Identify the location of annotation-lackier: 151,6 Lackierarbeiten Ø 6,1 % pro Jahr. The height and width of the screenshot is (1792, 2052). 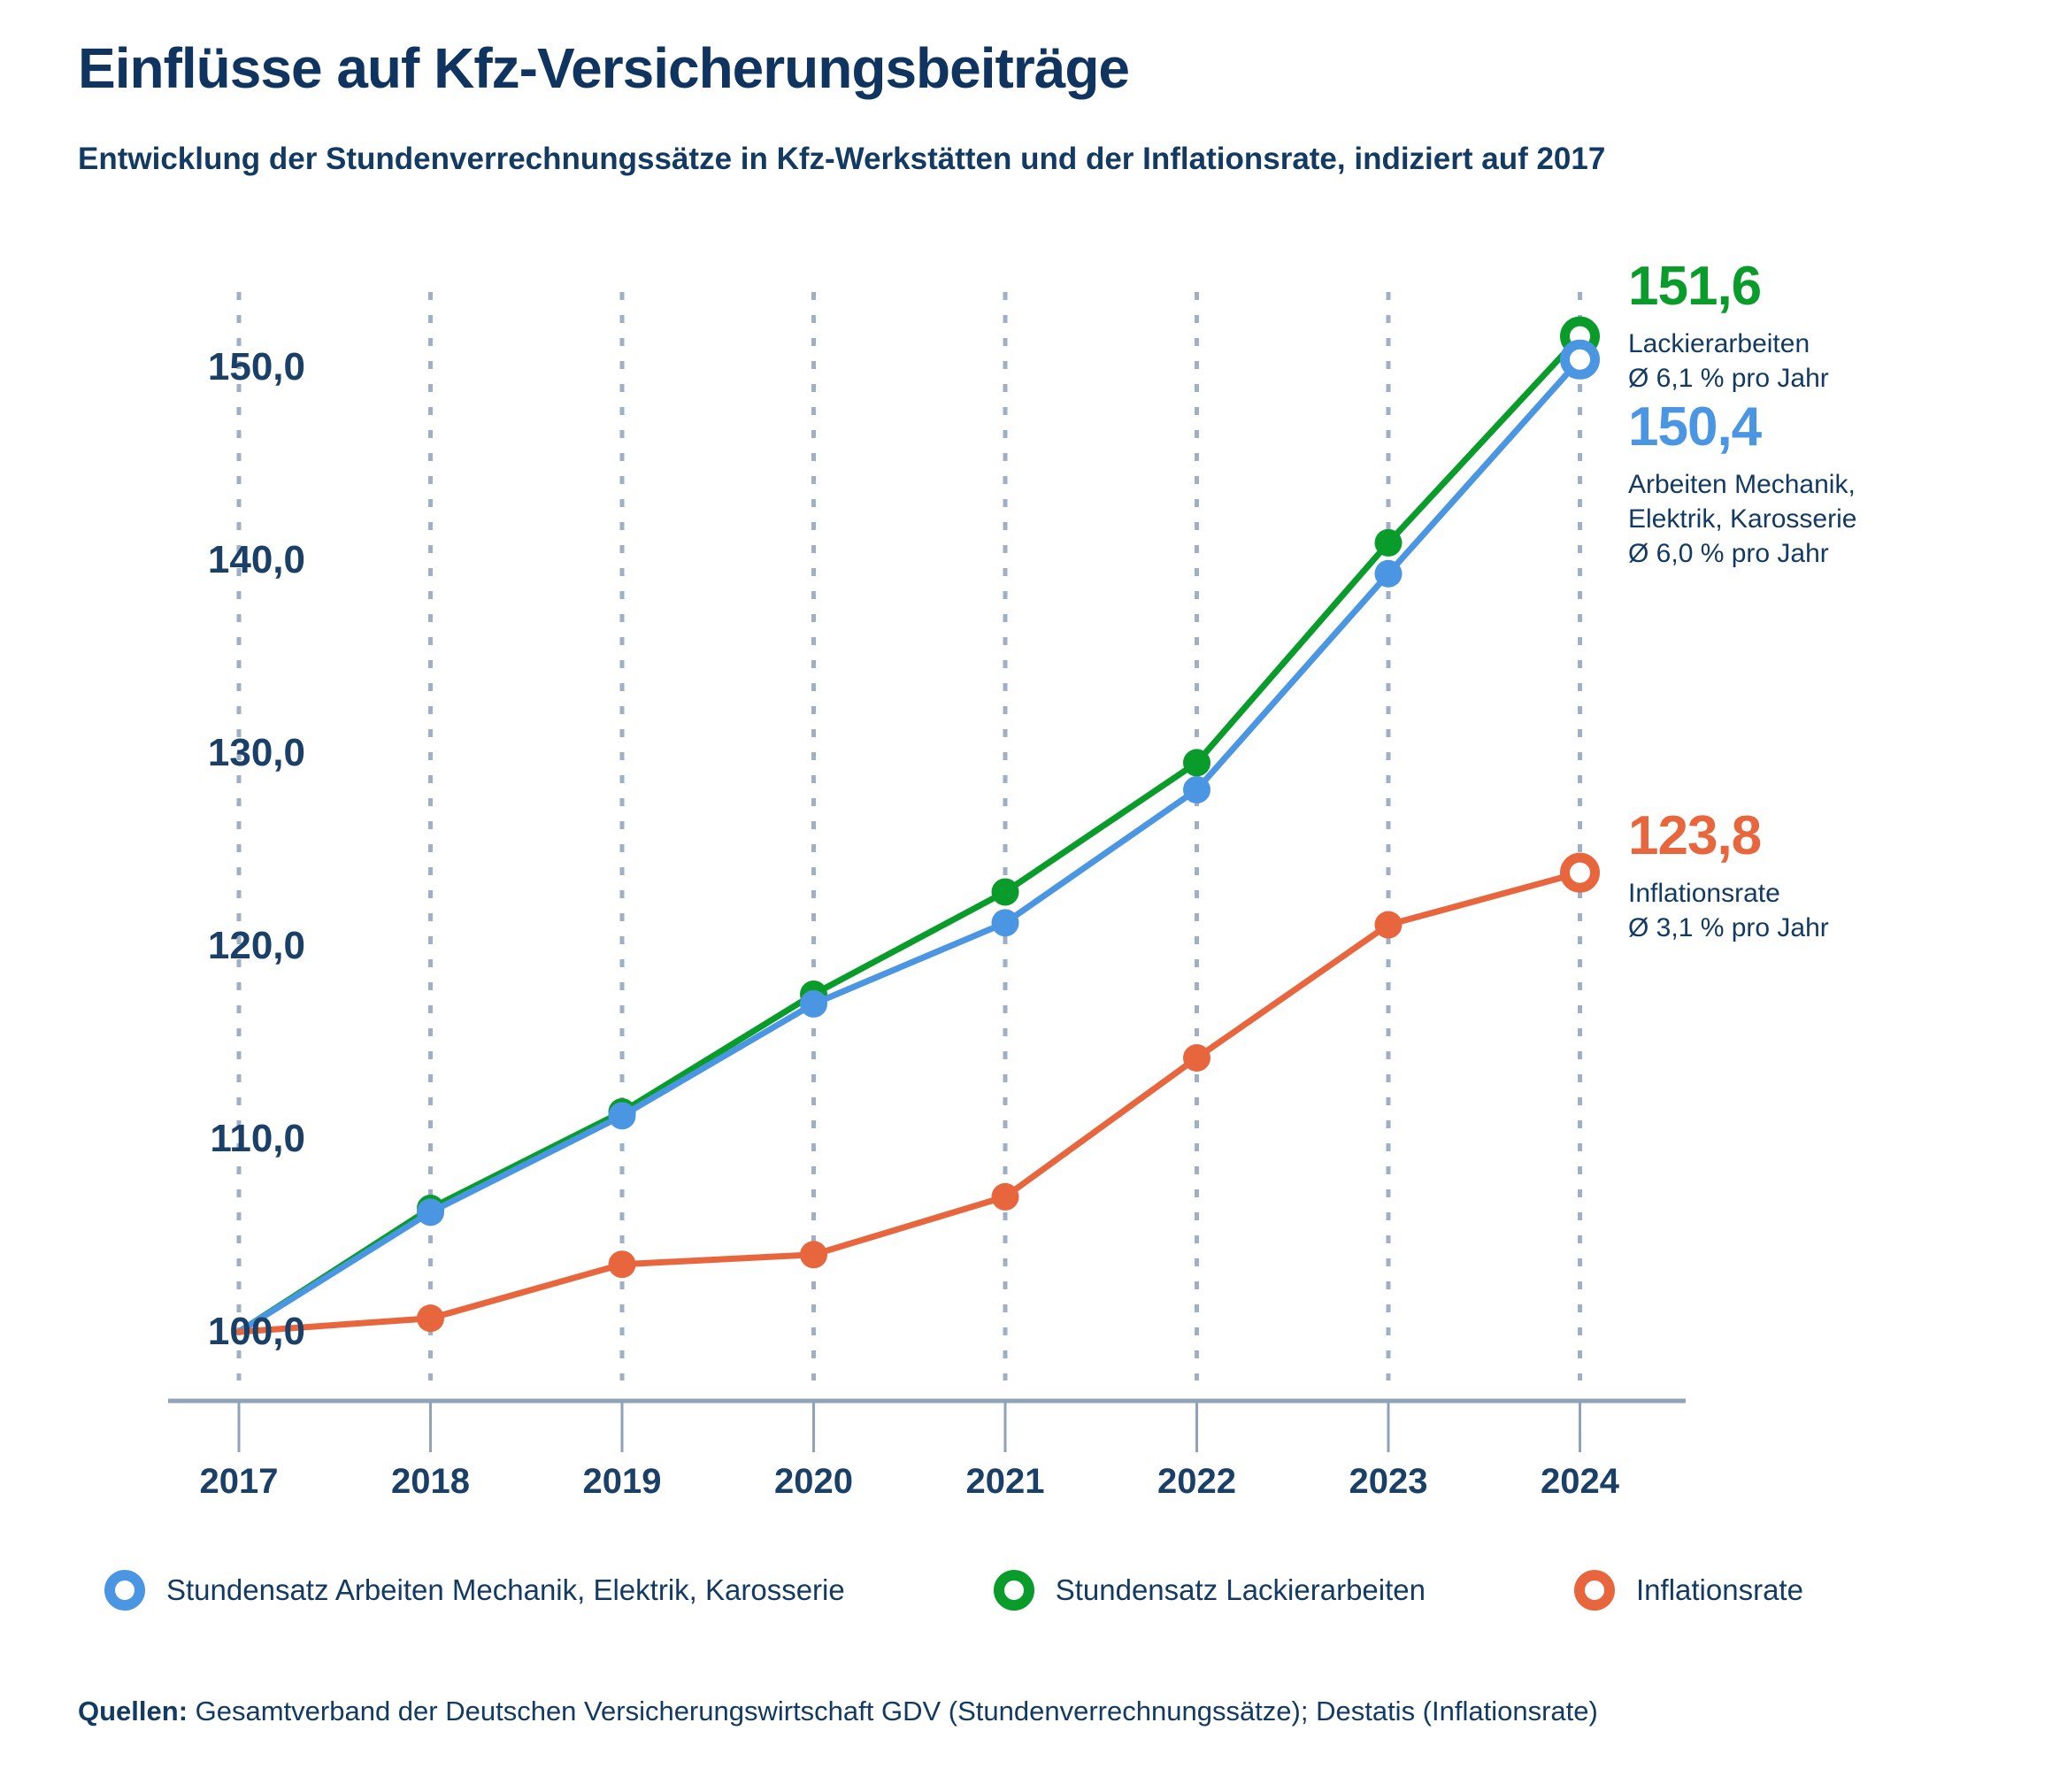
(1831, 327).